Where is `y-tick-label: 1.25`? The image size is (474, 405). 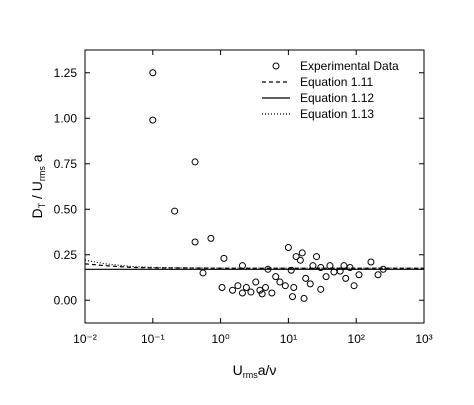 y-tick-label: 1.25 is located at coordinates (66, 73).